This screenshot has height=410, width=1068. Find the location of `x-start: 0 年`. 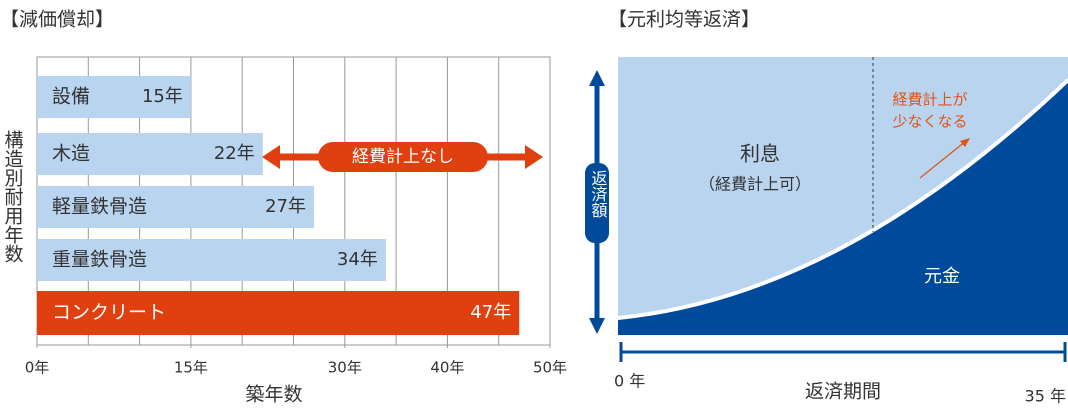

x-start: 0 年 is located at coordinates (629, 381).